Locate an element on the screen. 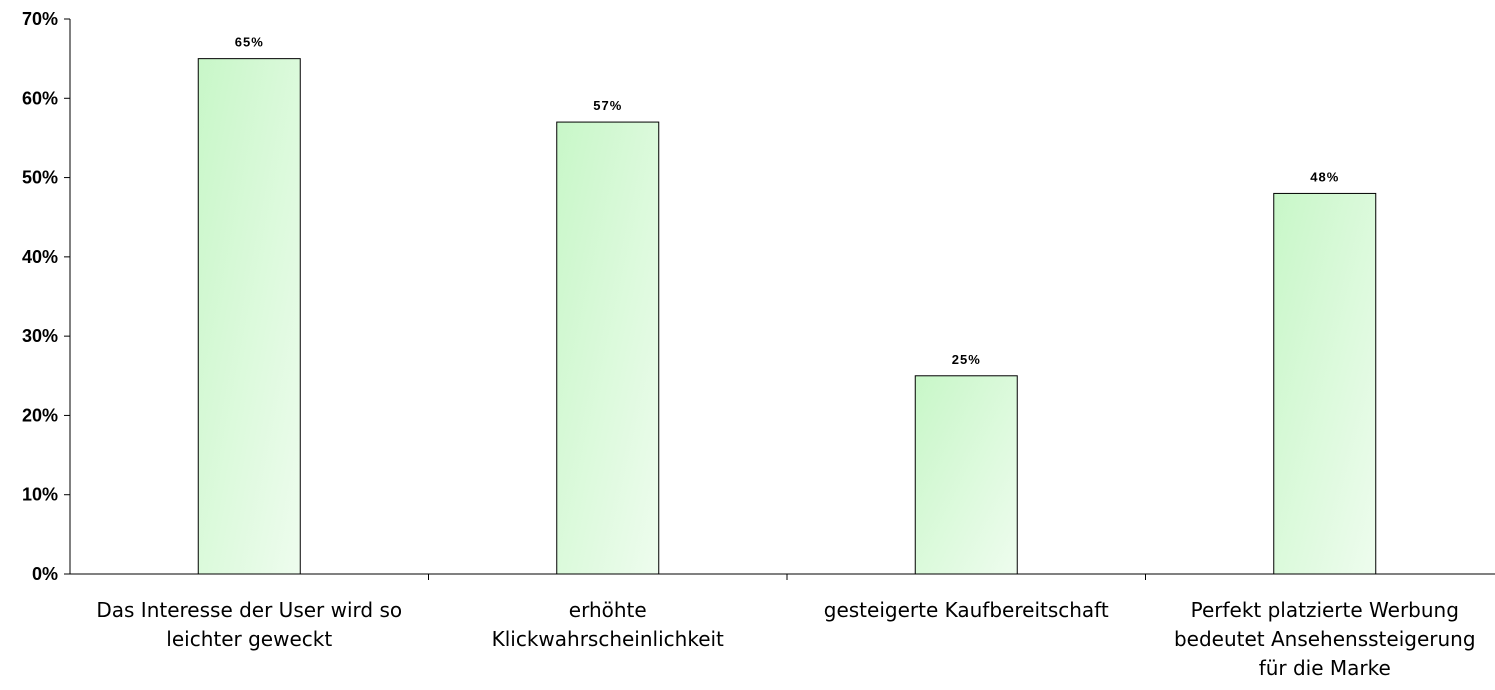 This screenshot has height=690, width=1495. category-label: für die Marke is located at coordinates (1325, 668).